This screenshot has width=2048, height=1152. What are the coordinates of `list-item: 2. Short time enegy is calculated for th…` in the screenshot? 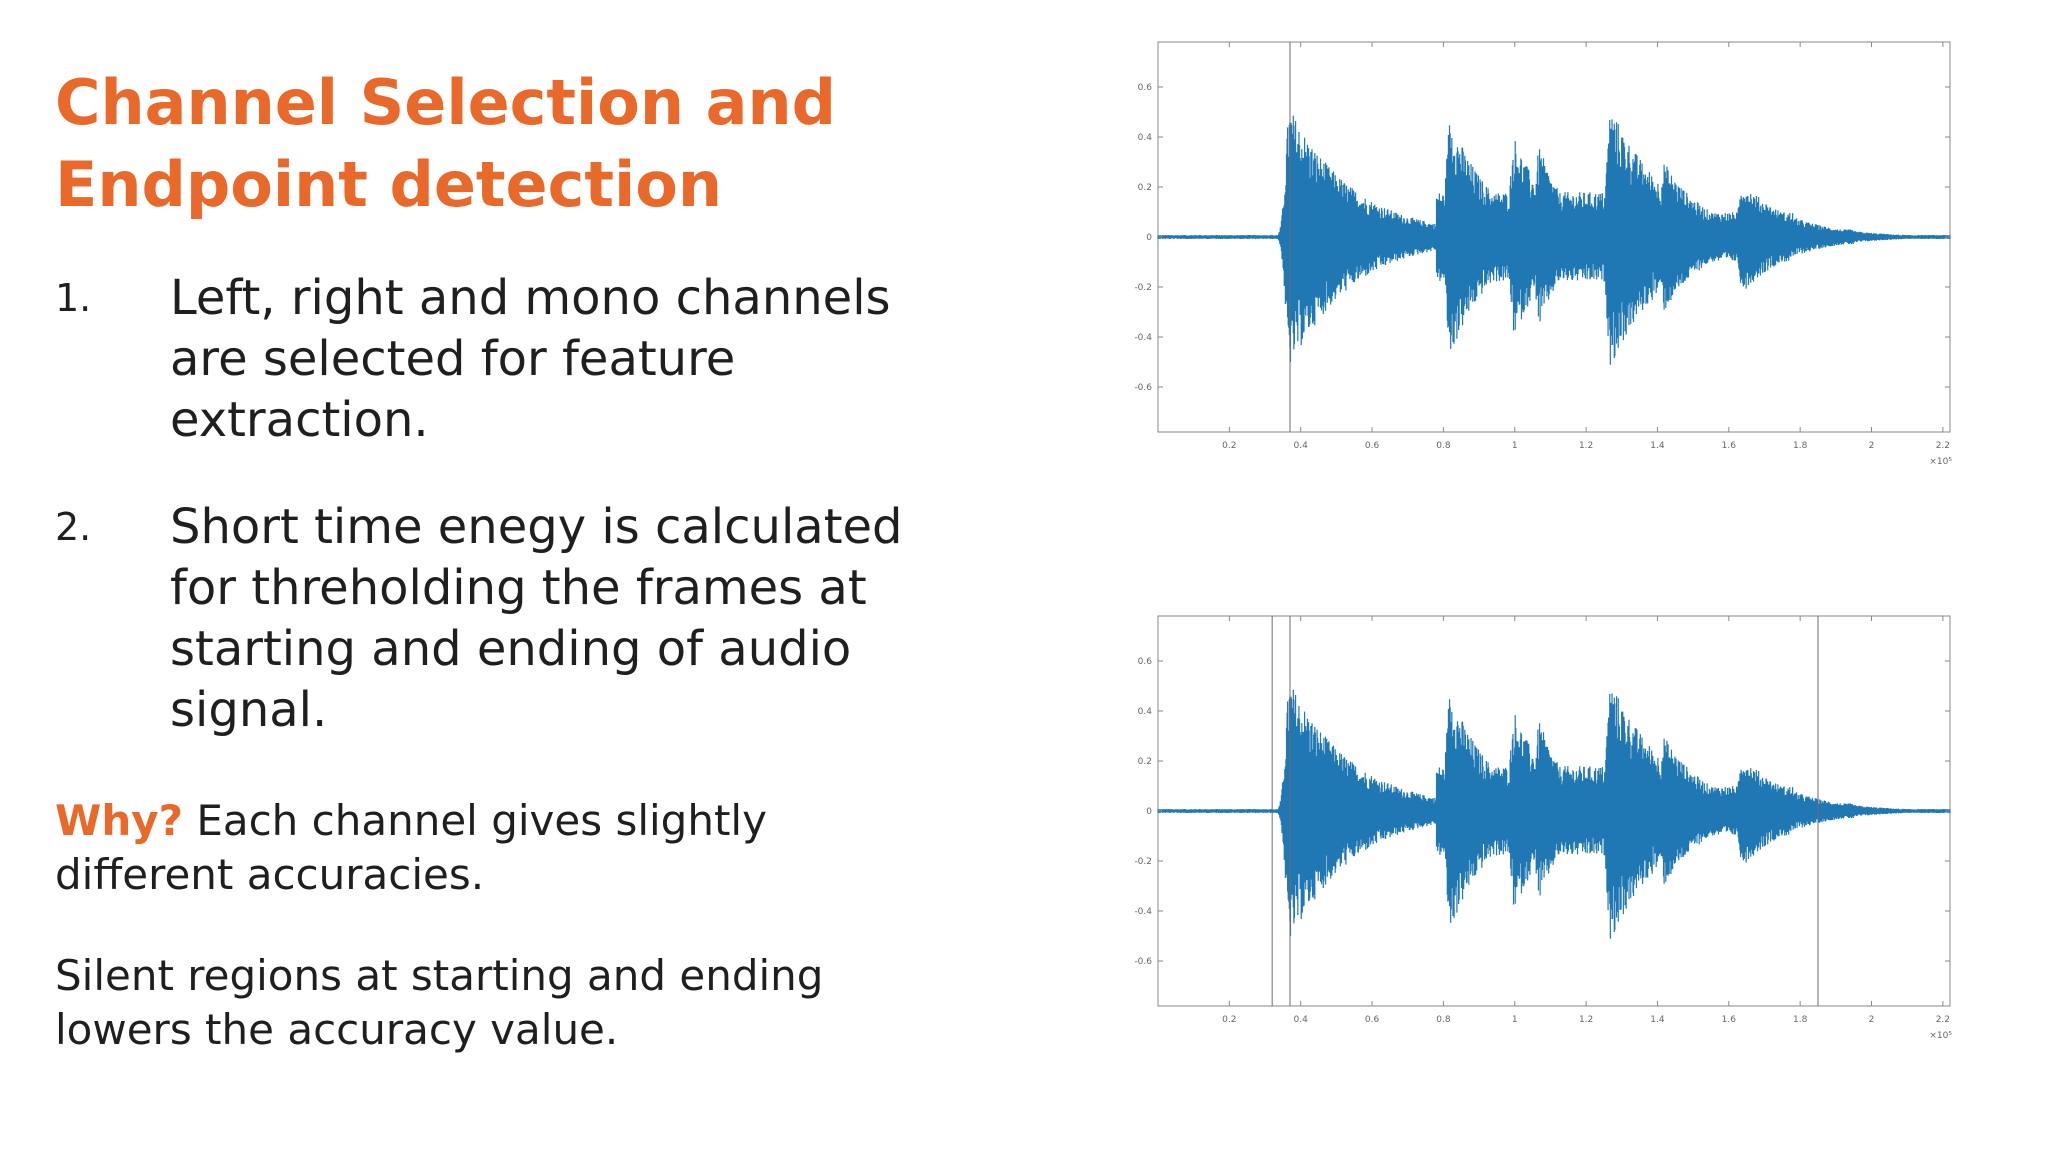 It's located at (495, 619).